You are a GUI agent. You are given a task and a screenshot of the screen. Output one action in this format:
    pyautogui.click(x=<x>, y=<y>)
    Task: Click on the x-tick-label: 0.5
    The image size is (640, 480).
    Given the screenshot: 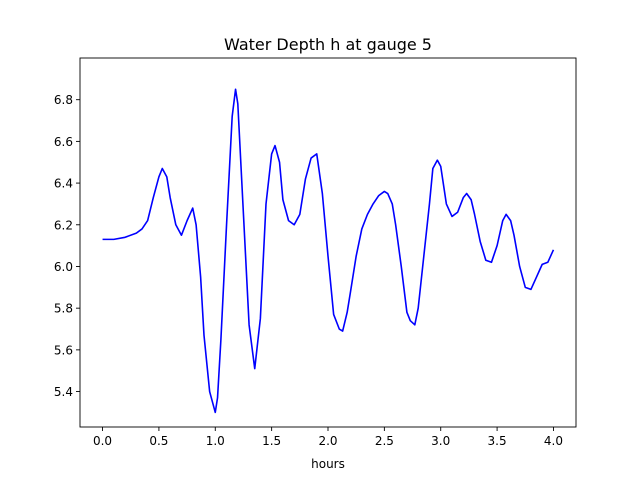 What is the action you would take?
    pyautogui.click(x=158, y=441)
    